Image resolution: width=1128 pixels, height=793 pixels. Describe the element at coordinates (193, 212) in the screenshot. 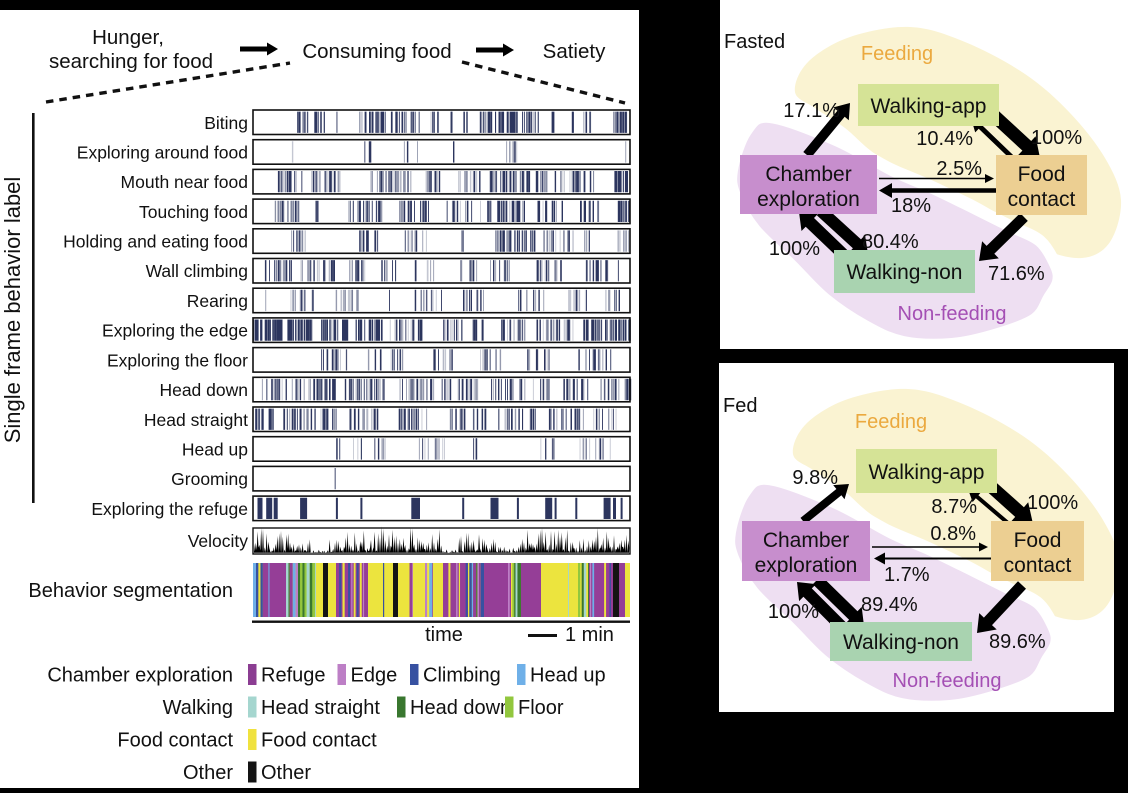

I see `svg-text: Touching food` at that location.